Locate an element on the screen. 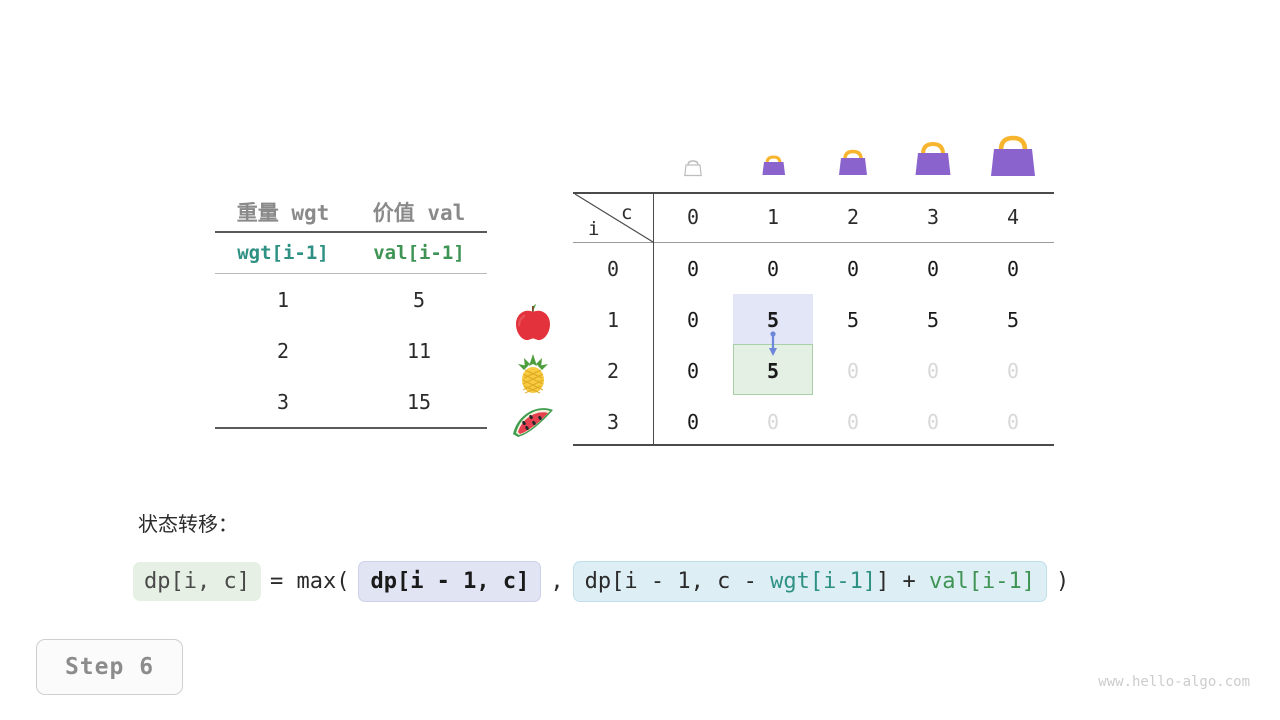 This screenshot has height=720, width=1280. col-header-2: 2 is located at coordinates (853, 217).